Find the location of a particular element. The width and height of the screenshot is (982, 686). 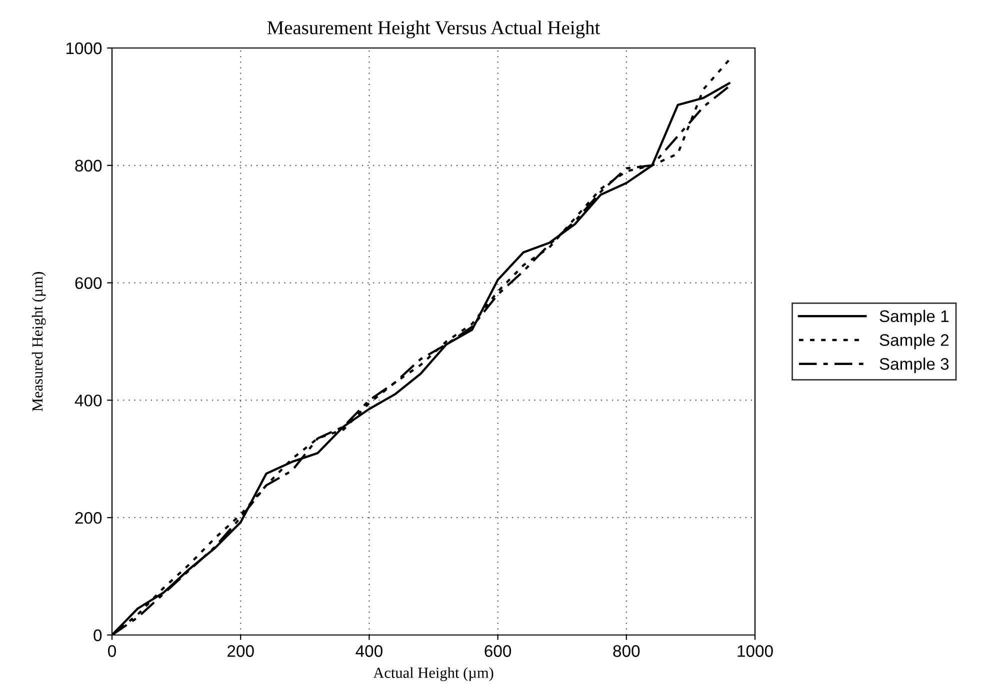

y-axis-title: Measured Height (µm) is located at coordinates (39, 342).